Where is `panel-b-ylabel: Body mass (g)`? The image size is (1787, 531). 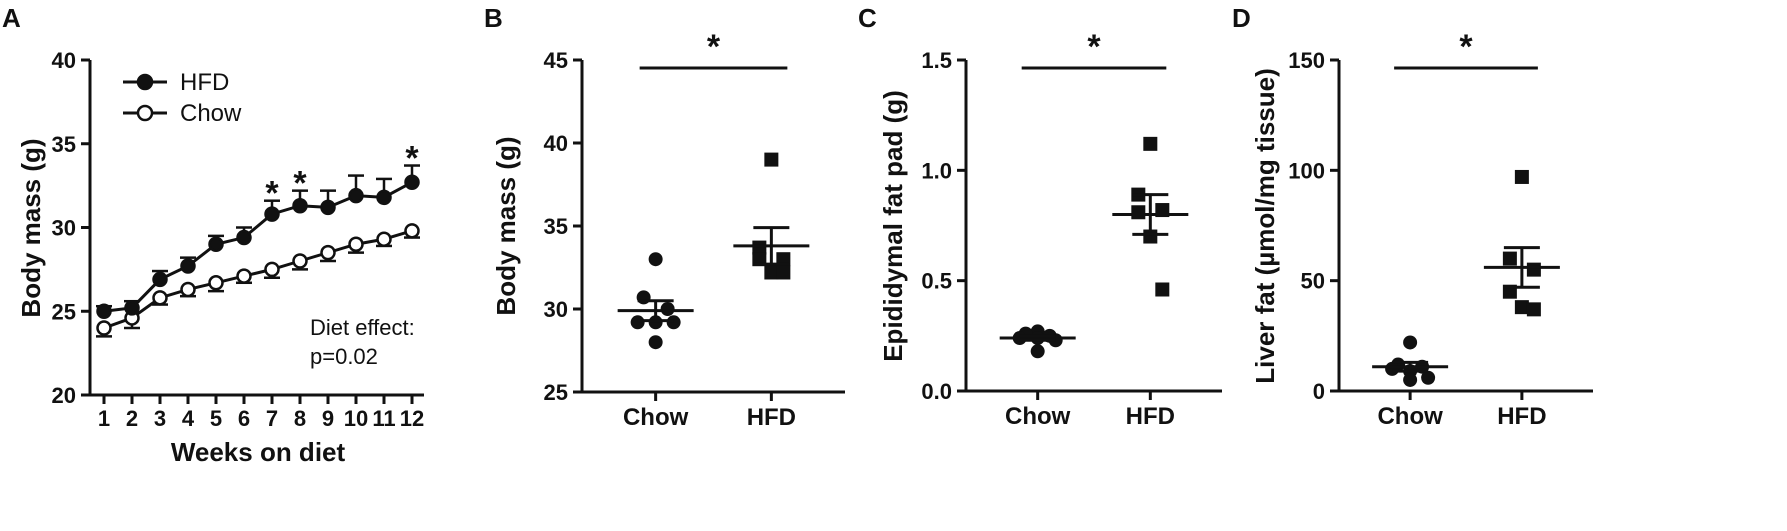 panel-b-ylabel: Body mass (g) is located at coordinates (506, 225).